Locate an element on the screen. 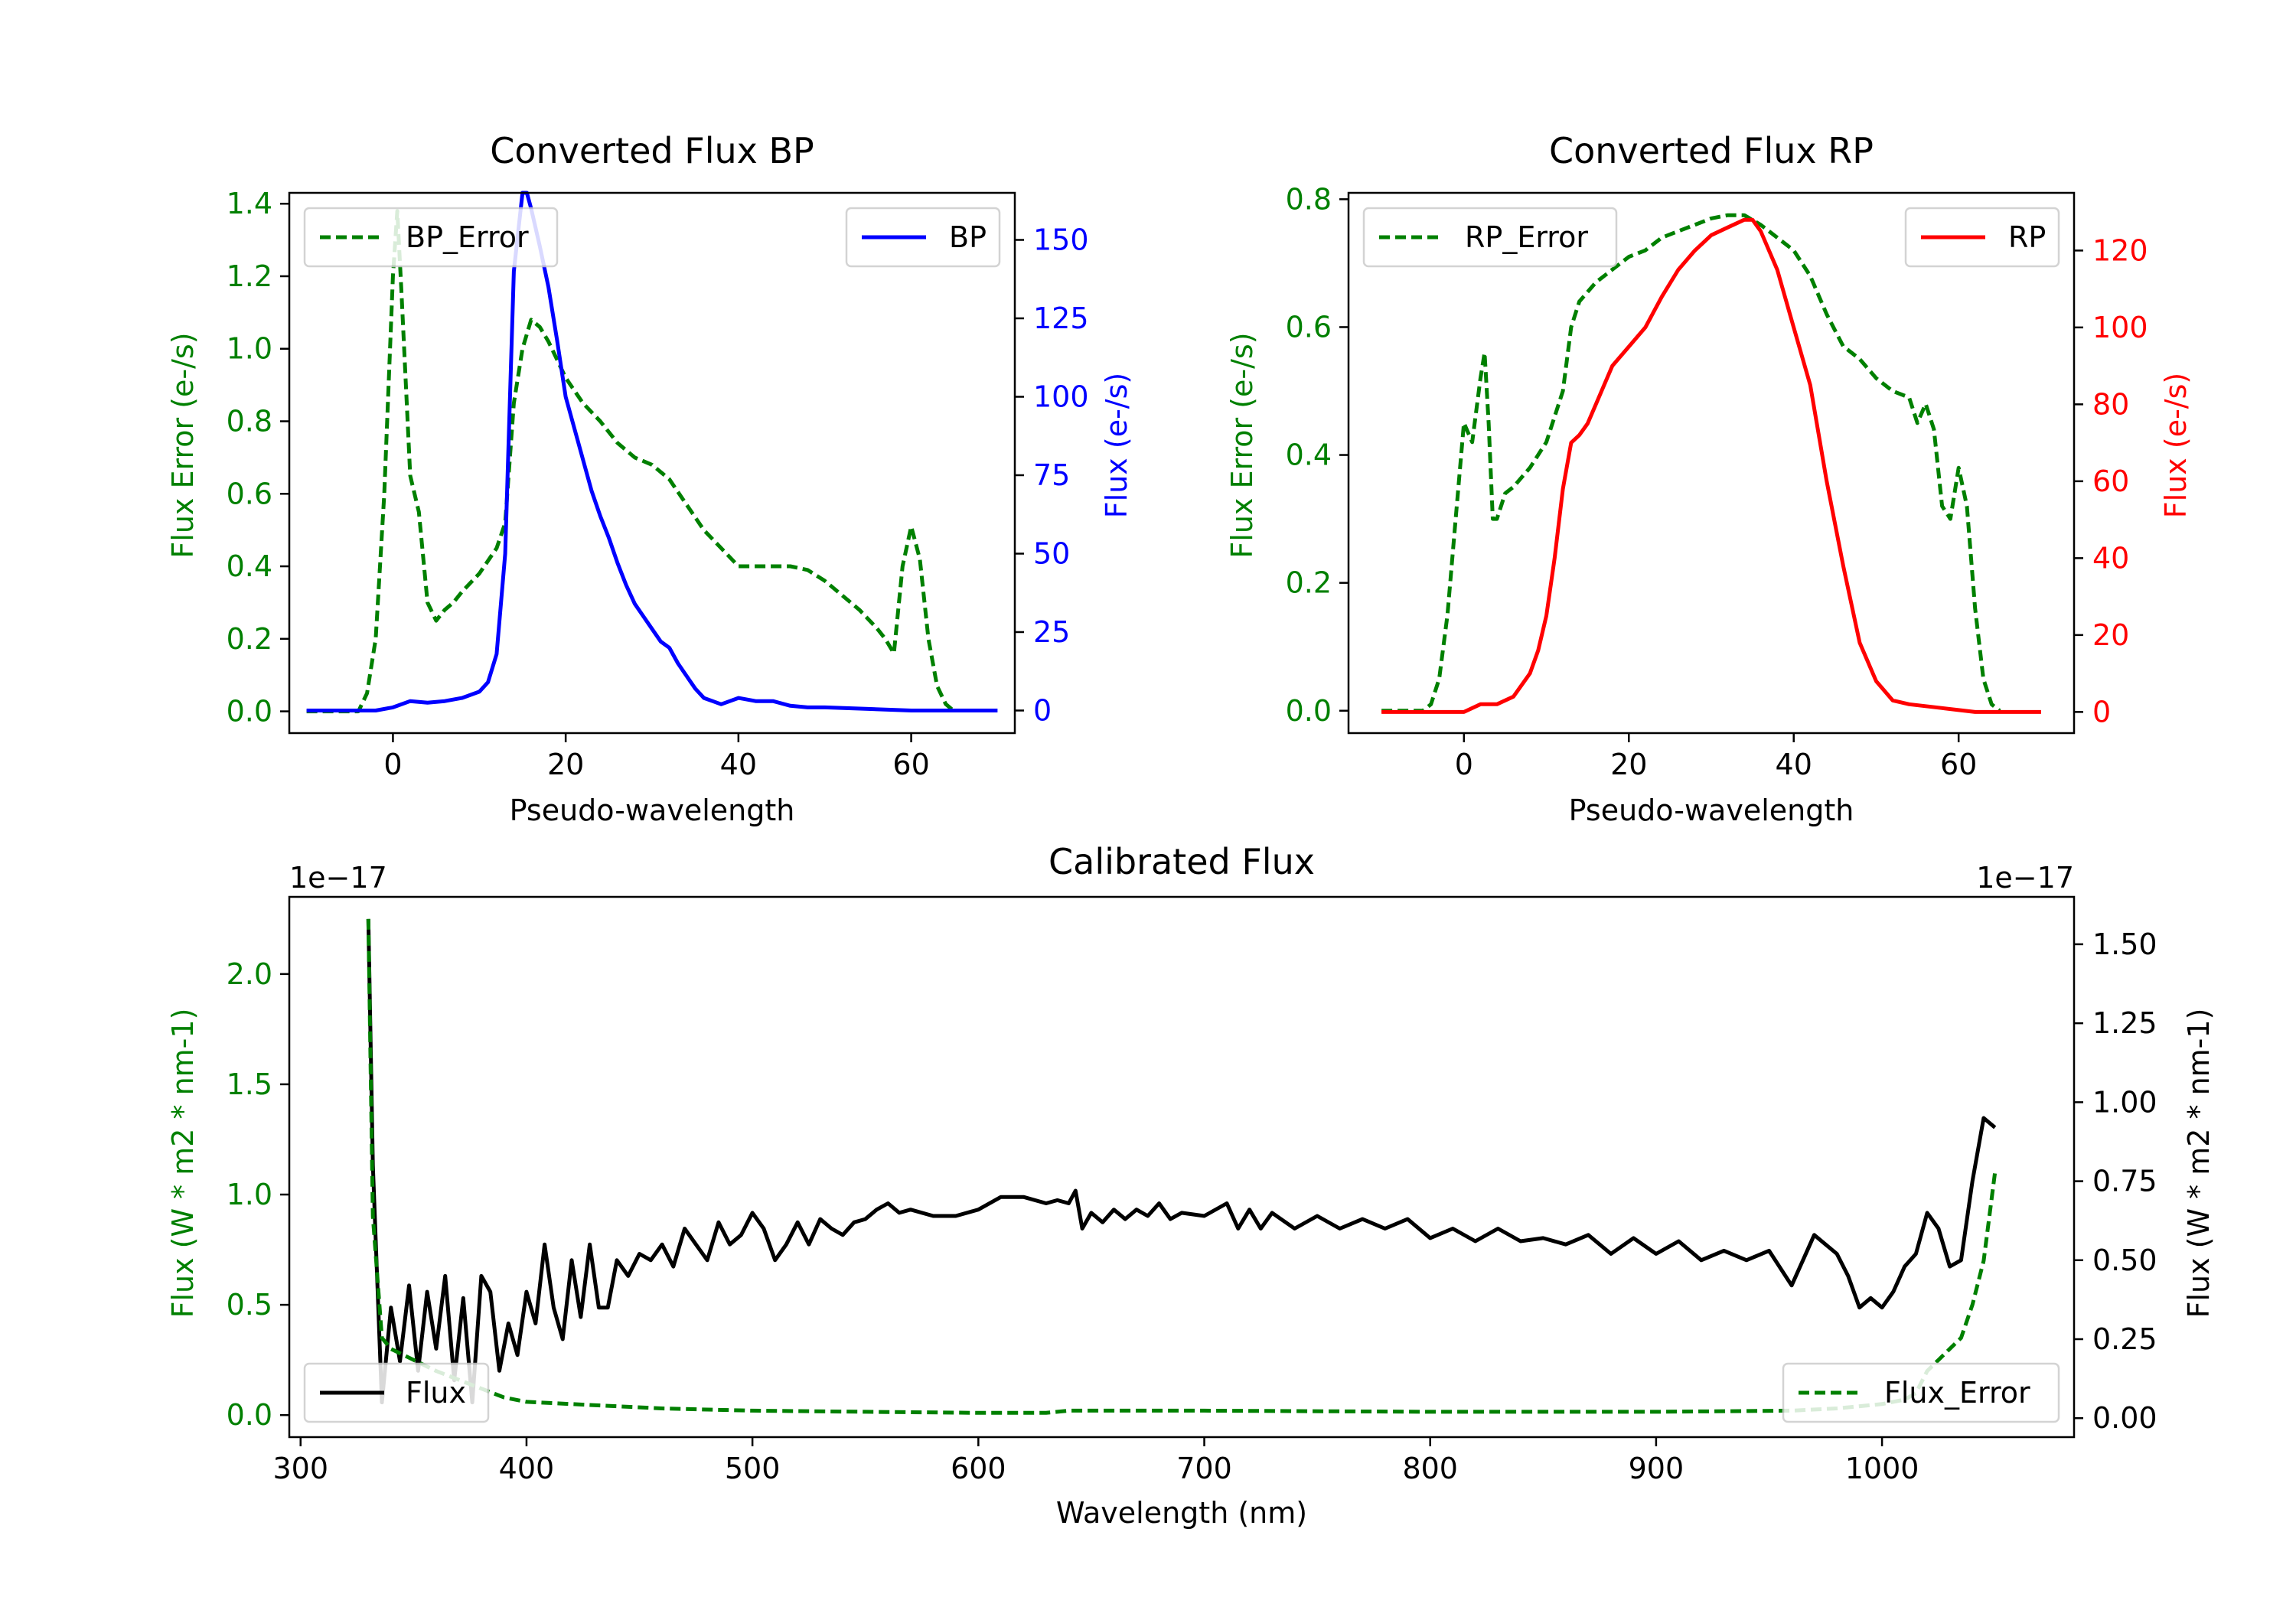  bp-left-tick-label: 0.8 is located at coordinates (249, 422).